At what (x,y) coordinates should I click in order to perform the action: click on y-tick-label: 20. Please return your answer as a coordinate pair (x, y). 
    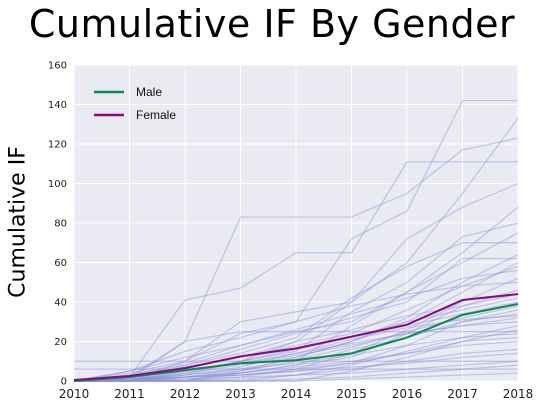
    Looking at the image, I should click on (60, 342).